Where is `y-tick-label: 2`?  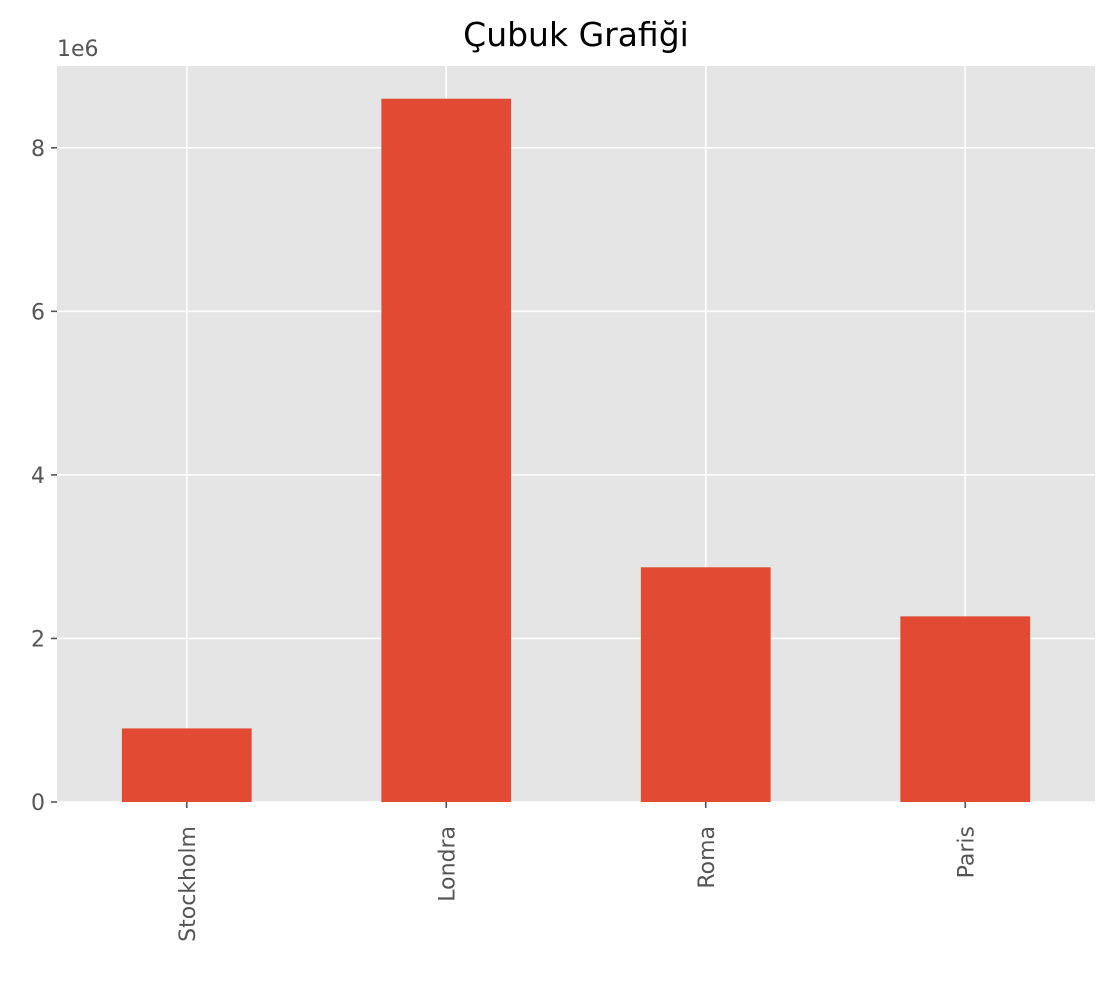
y-tick-label: 2 is located at coordinates (38, 639).